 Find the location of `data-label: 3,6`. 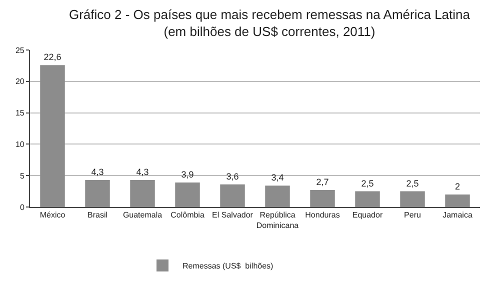

data-label: 3,6 is located at coordinates (232, 176).